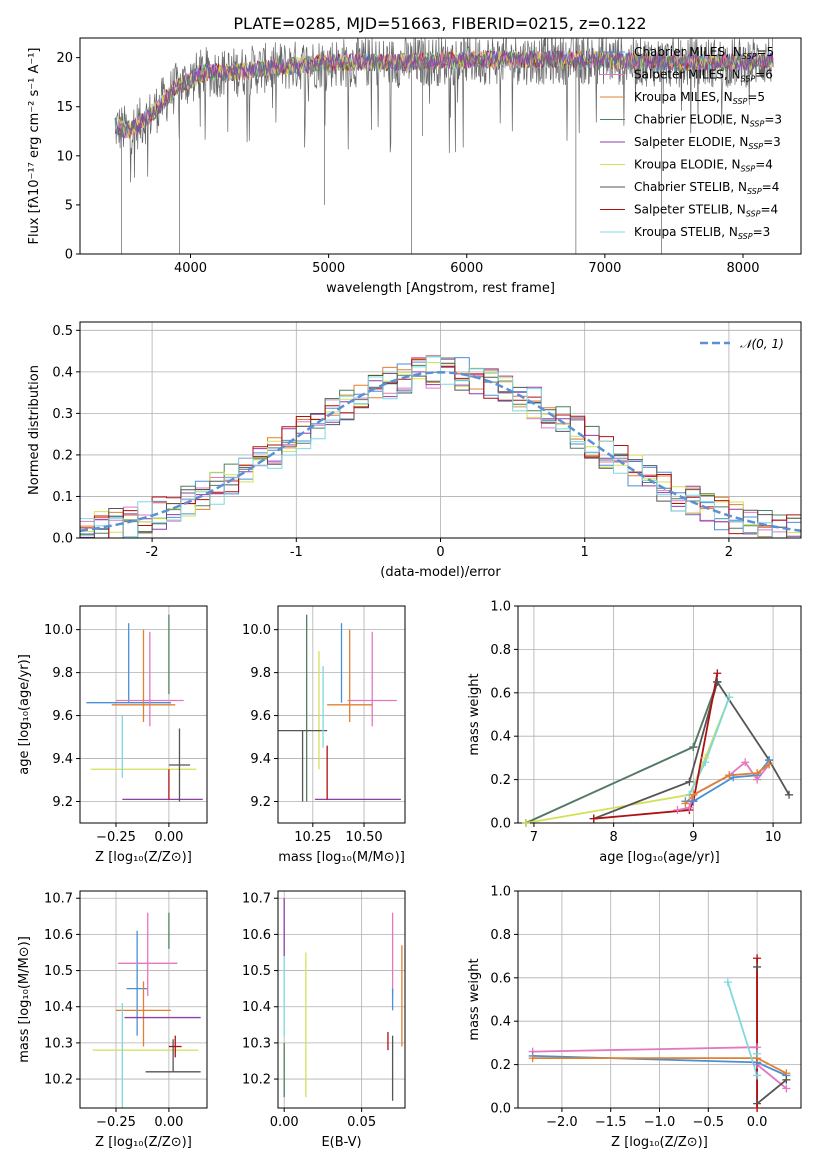 This screenshot has height=1170, width=819. Describe the element at coordinates (445, 94) in the screenshot. I see `spectrum-line-salpeter_elodie` at that location.